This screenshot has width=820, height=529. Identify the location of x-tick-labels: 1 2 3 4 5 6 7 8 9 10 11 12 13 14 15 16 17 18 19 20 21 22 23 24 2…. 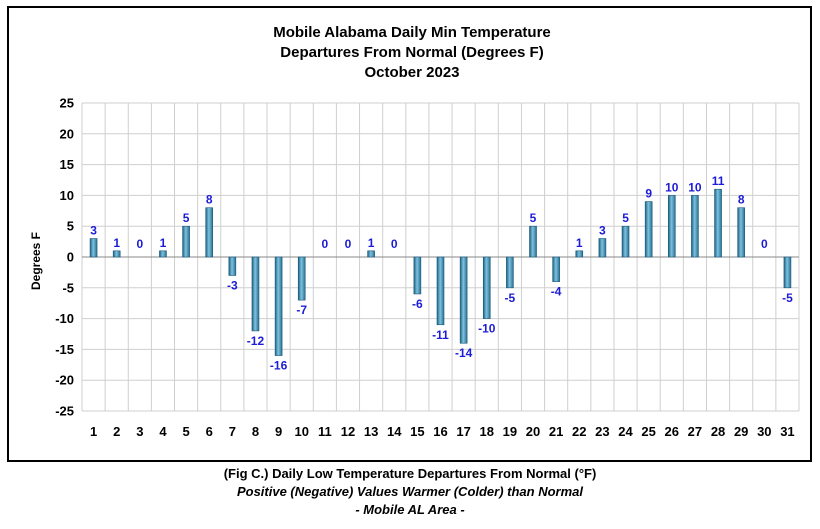
(442, 431).